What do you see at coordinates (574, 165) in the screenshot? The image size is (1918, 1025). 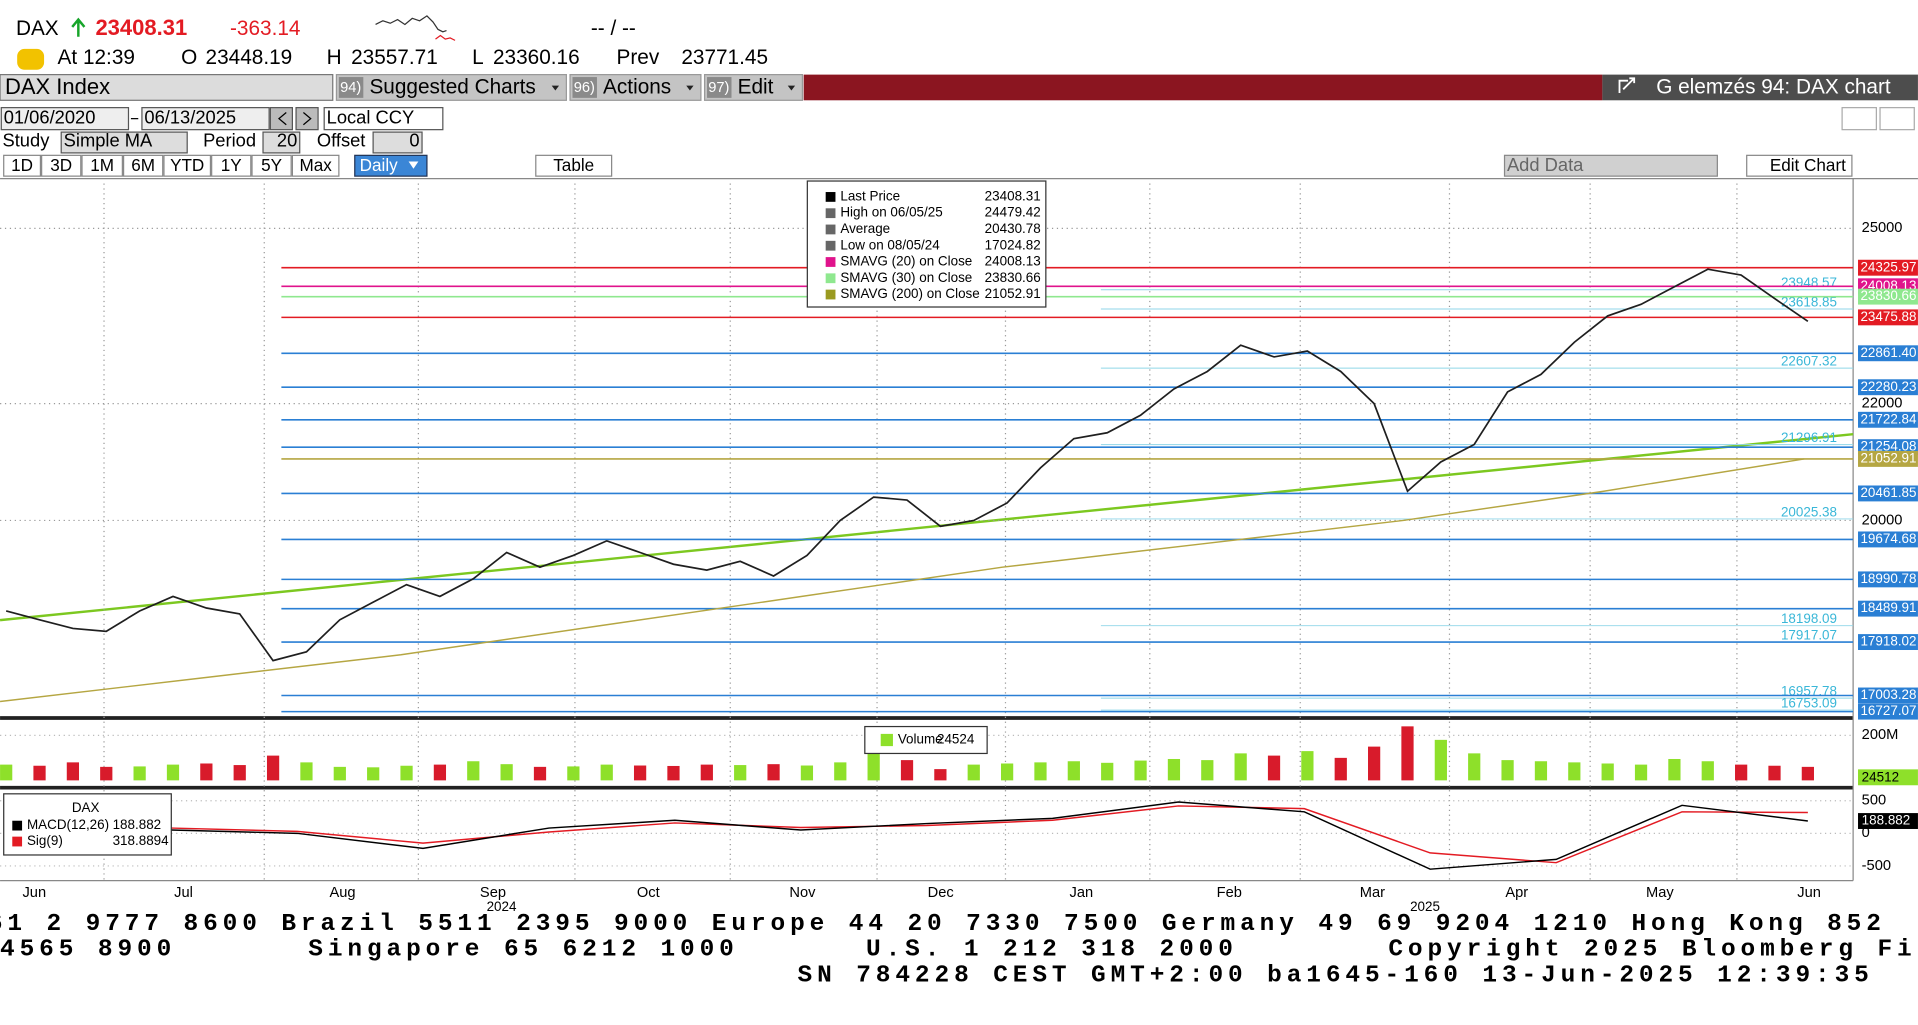 I see `table-button` at bounding box center [574, 165].